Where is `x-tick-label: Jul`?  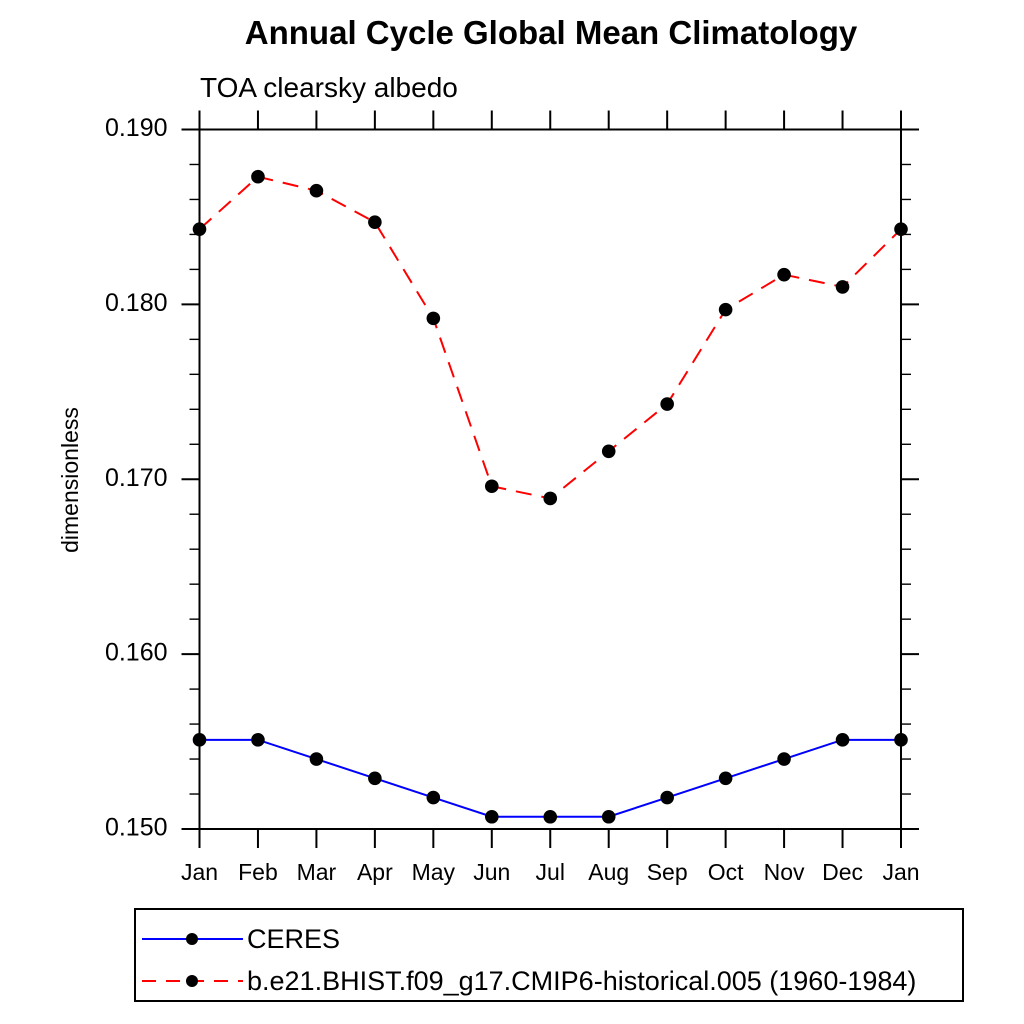 x-tick-label: Jul is located at coordinates (550, 872).